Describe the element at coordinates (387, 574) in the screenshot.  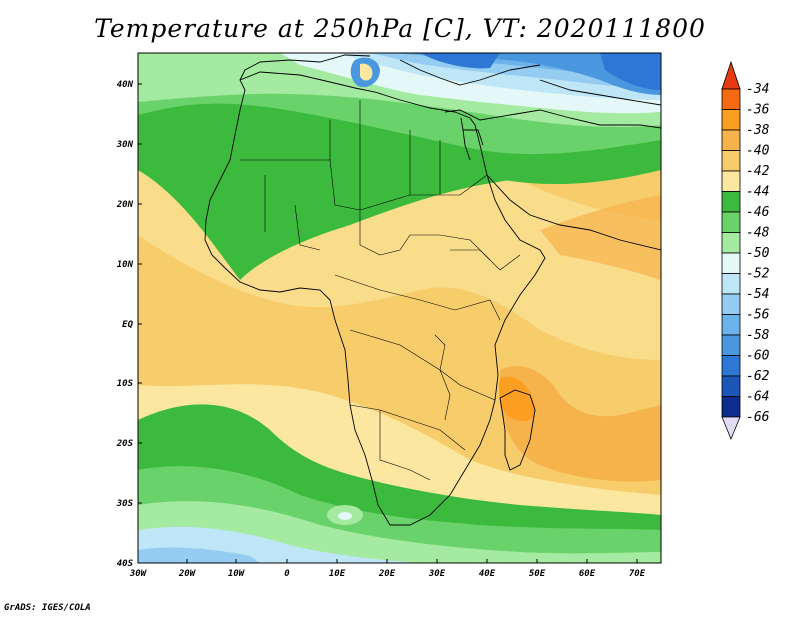
I see `lon-label: 20E` at that location.